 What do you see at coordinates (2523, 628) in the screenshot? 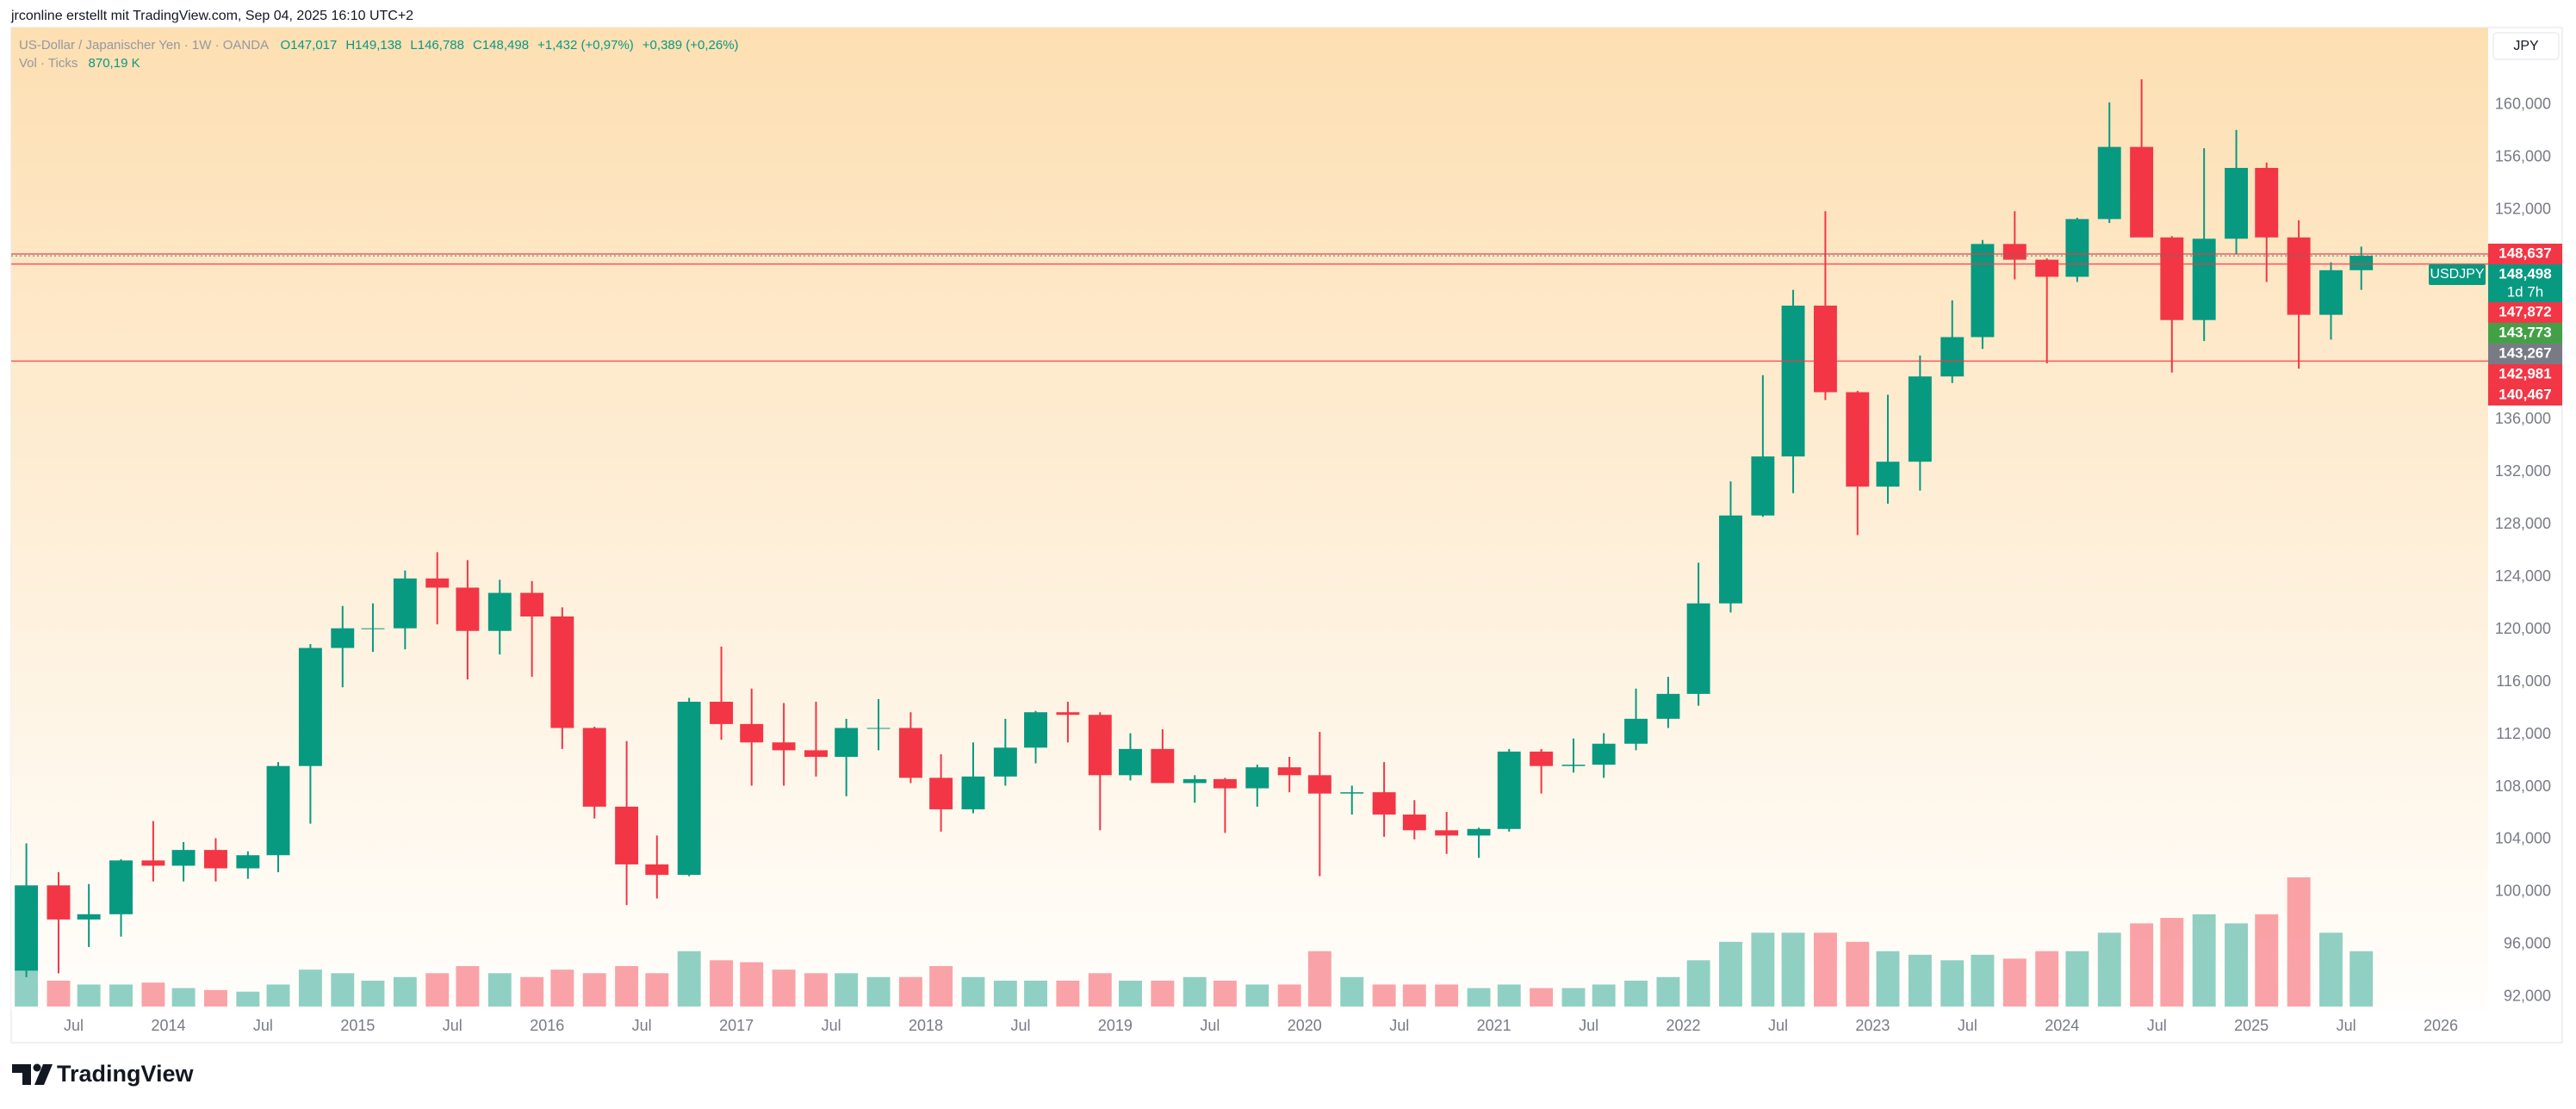
I see `y-tick-label: 120,000` at bounding box center [2523, 628].